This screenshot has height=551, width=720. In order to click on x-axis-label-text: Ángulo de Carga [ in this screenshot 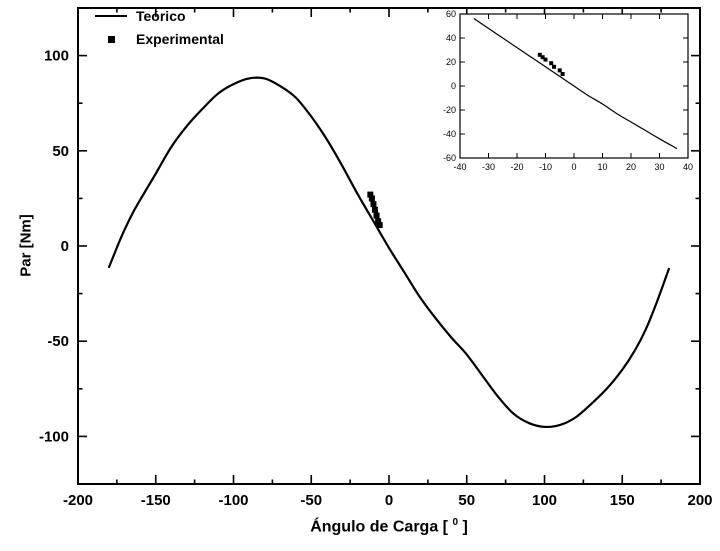, I will do `click(381, 527)`.